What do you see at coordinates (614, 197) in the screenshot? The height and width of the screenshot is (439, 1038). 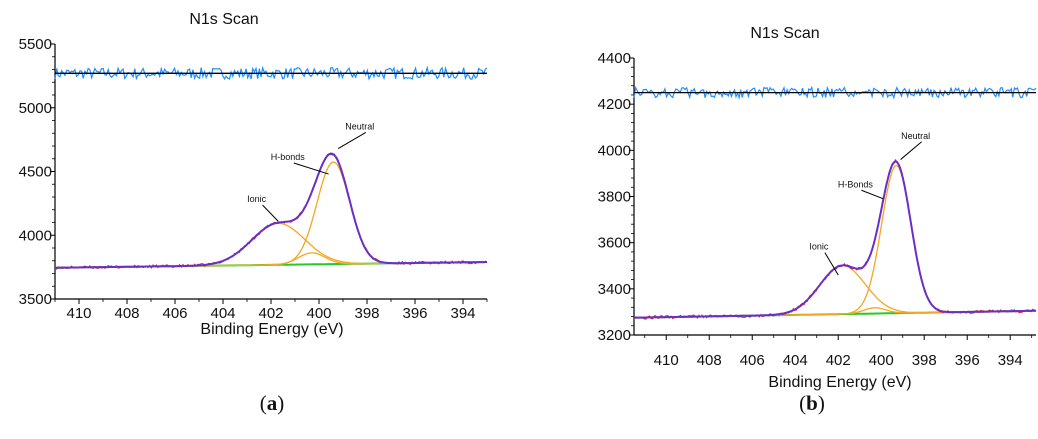 I see `y-tick-label: 3800` at bounding box center [614, 197].